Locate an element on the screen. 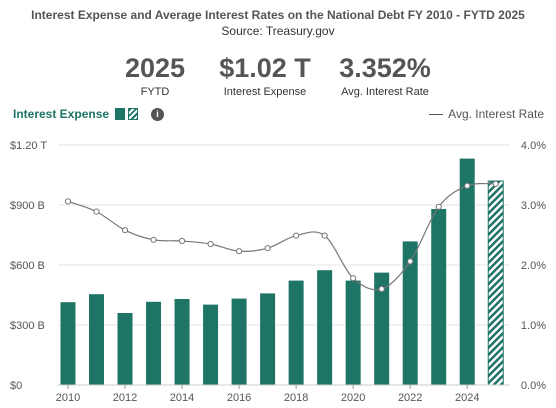 The width and height of the screenshot is (556, 408). info-icon: i is located at coordinates (158, 114).